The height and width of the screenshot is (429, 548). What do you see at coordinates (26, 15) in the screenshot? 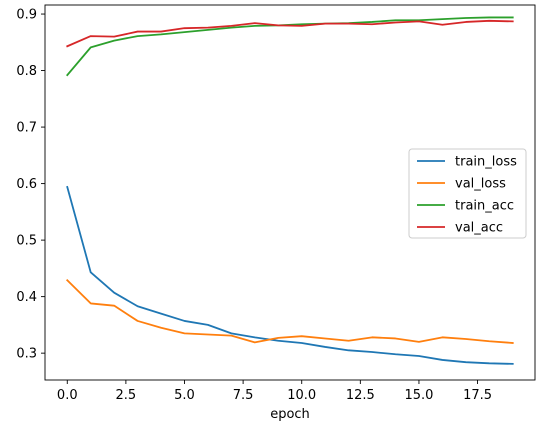
I see `y-tick-label: 0.9` at bounding box center [26, 15].